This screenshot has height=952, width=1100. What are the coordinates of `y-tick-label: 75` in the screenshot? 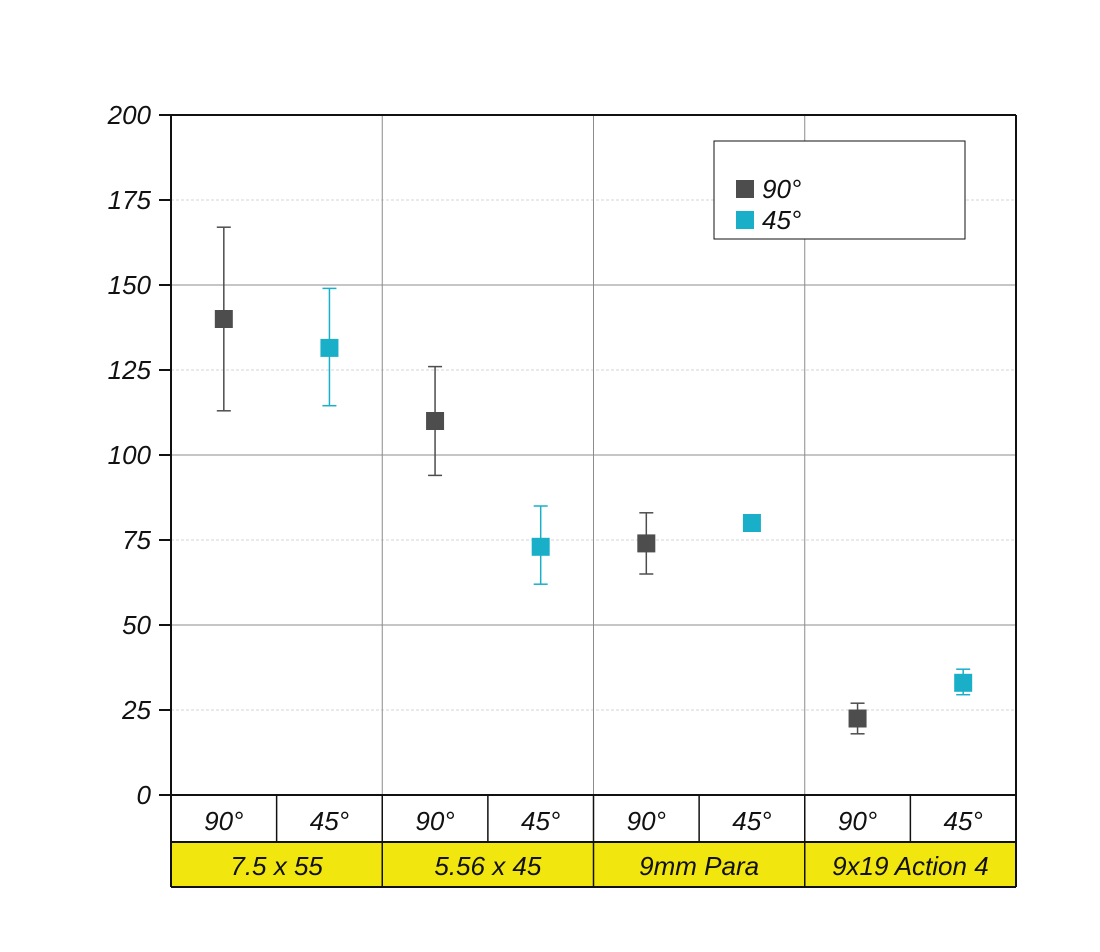 It's located at (136, 540).